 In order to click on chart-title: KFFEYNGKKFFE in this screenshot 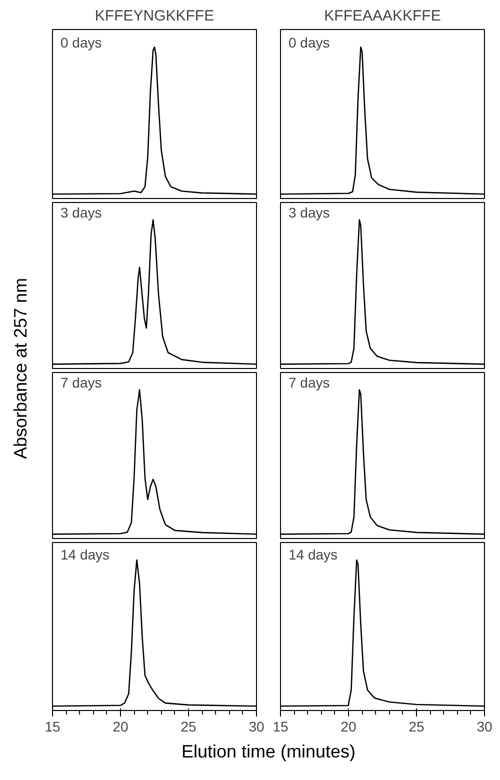, I will do `click(154, 16)`.